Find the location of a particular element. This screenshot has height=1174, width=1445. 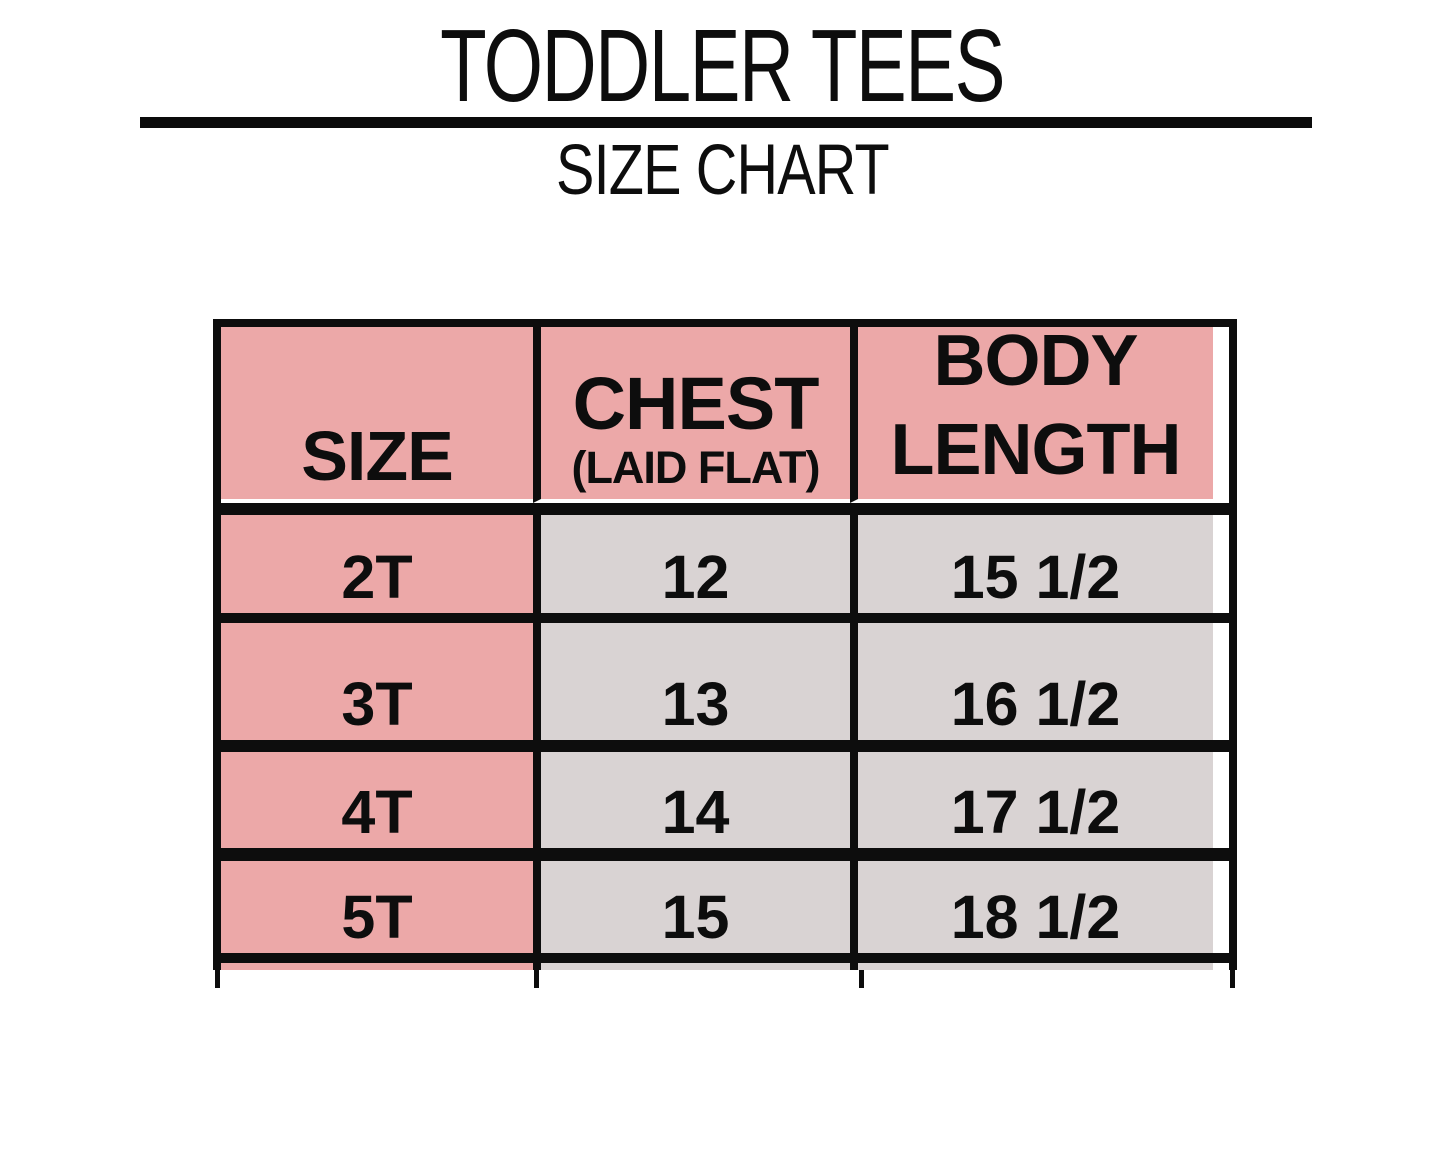

cell-chest-5t: 15 is located at coordinates (691, 907).